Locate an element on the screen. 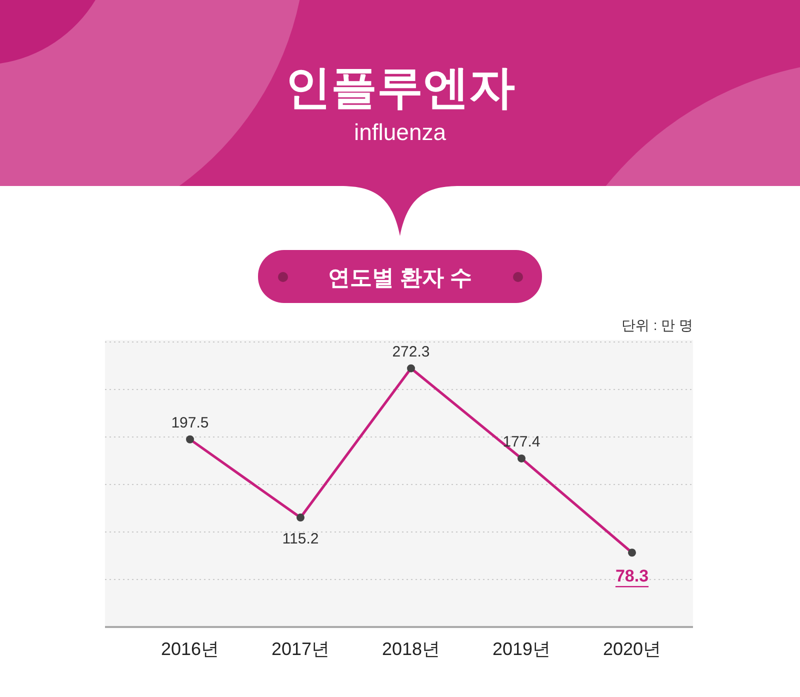  x-tick-label: 2019년 is located at coordinates (521, 649).